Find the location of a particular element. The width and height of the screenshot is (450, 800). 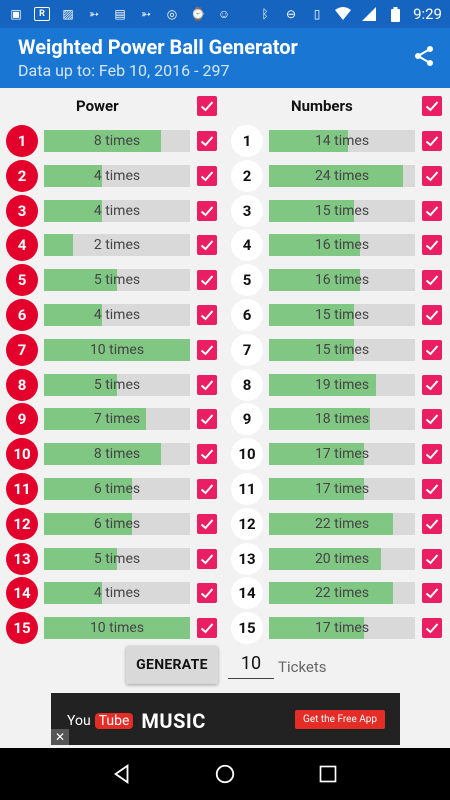

number-frequency-bar-1: 14 times is located at coordinates (342, 141).